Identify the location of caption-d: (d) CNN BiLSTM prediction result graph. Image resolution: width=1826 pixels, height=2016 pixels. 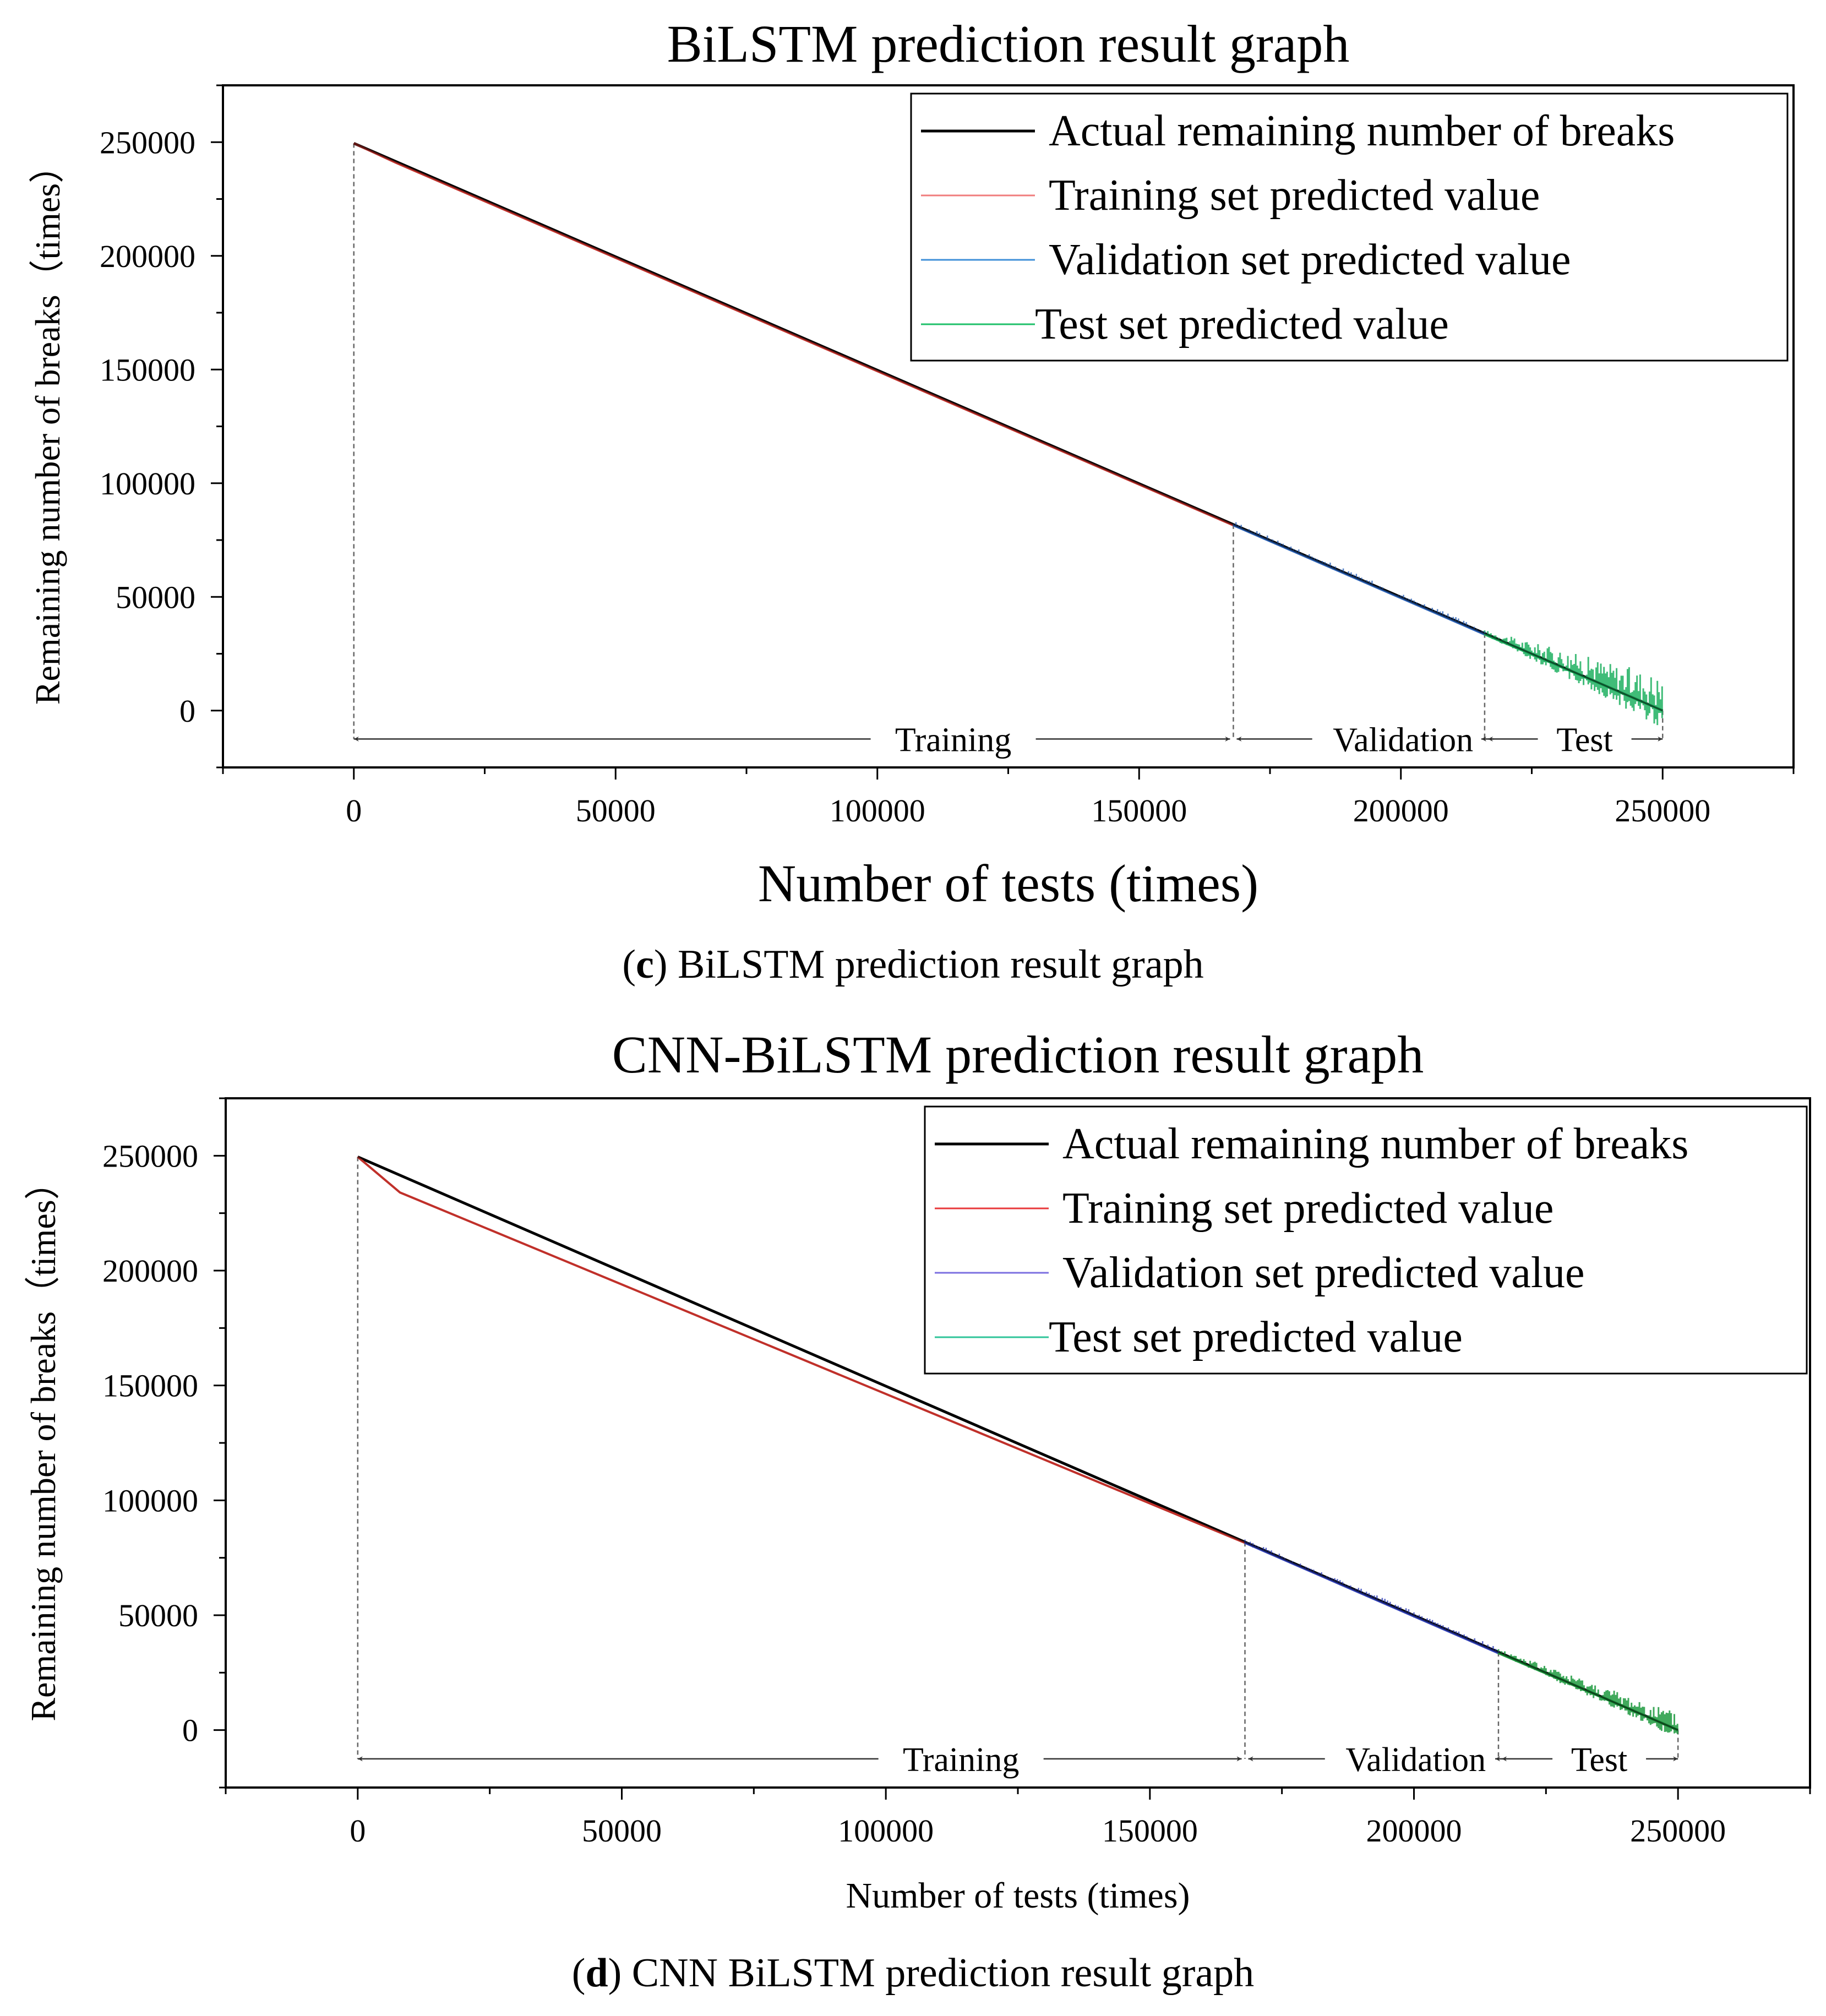
(913, 1973).